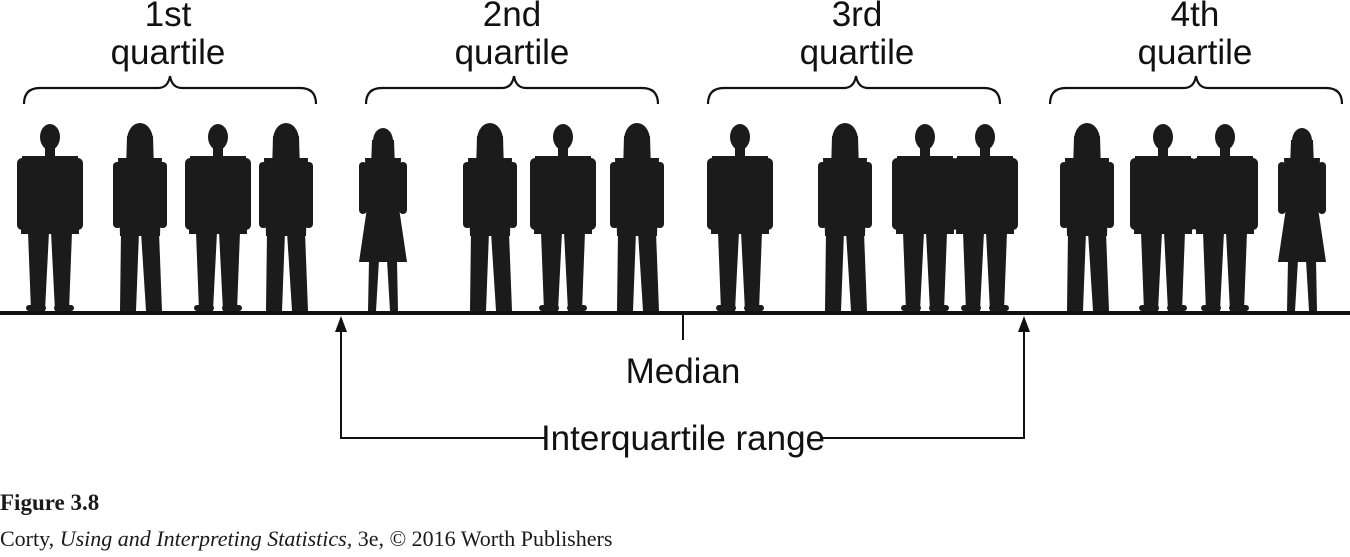  What do you see at coordinates (50, 502) in the screenshot?
I see `figure-label: Figure 3.8` at bounding box center [50, 502].